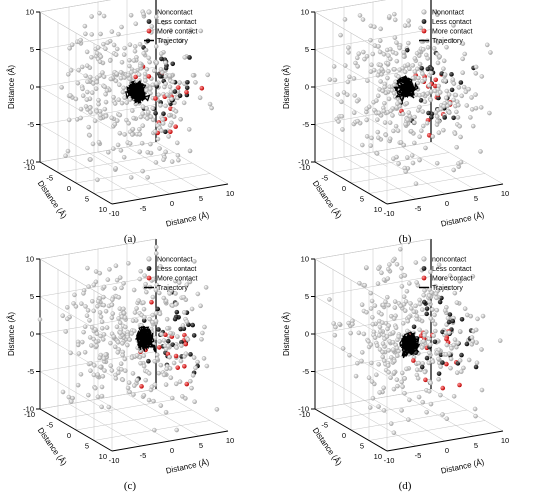 The image size is (550, 497). I want to click on panel-label: (d), so click(405, 486).